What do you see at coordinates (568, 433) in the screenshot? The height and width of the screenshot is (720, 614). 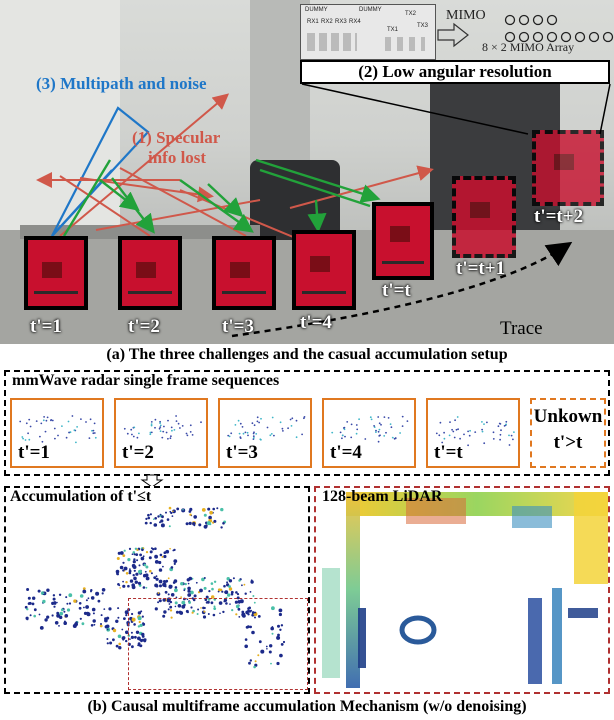 I see `frame-box-unknown: Unkown t'>t` at bounding box center [568, 433].